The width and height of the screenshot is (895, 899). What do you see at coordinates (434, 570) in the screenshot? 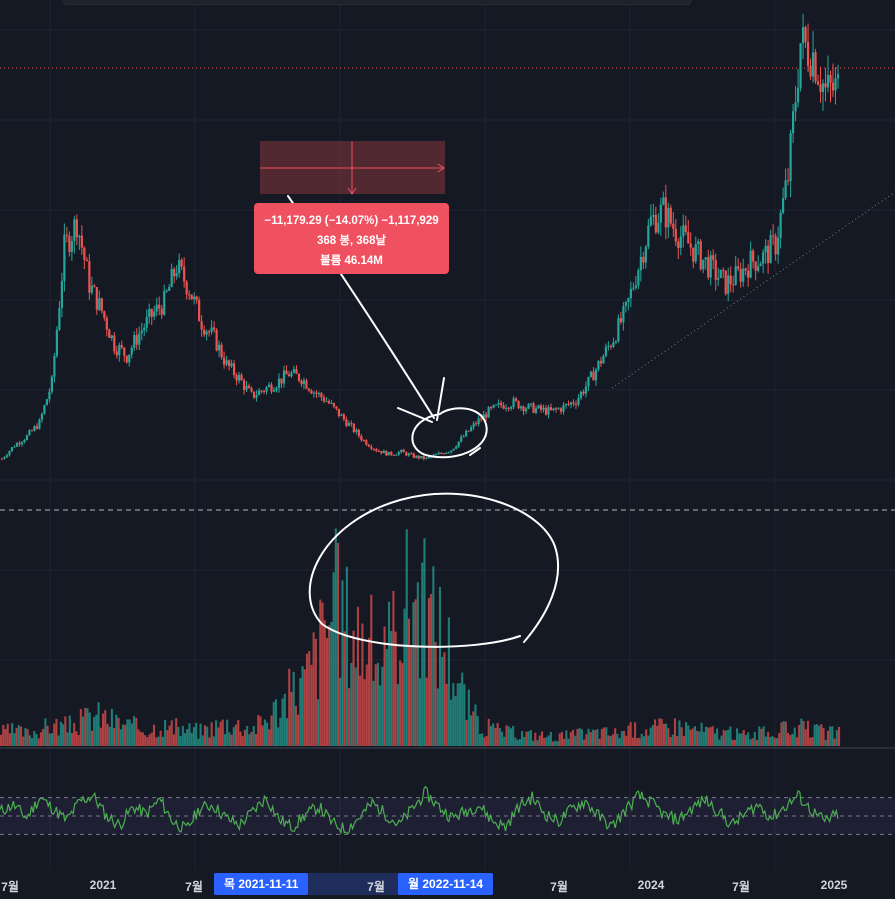
I see `annotation-circle-large` at bounding box center [434, 570].